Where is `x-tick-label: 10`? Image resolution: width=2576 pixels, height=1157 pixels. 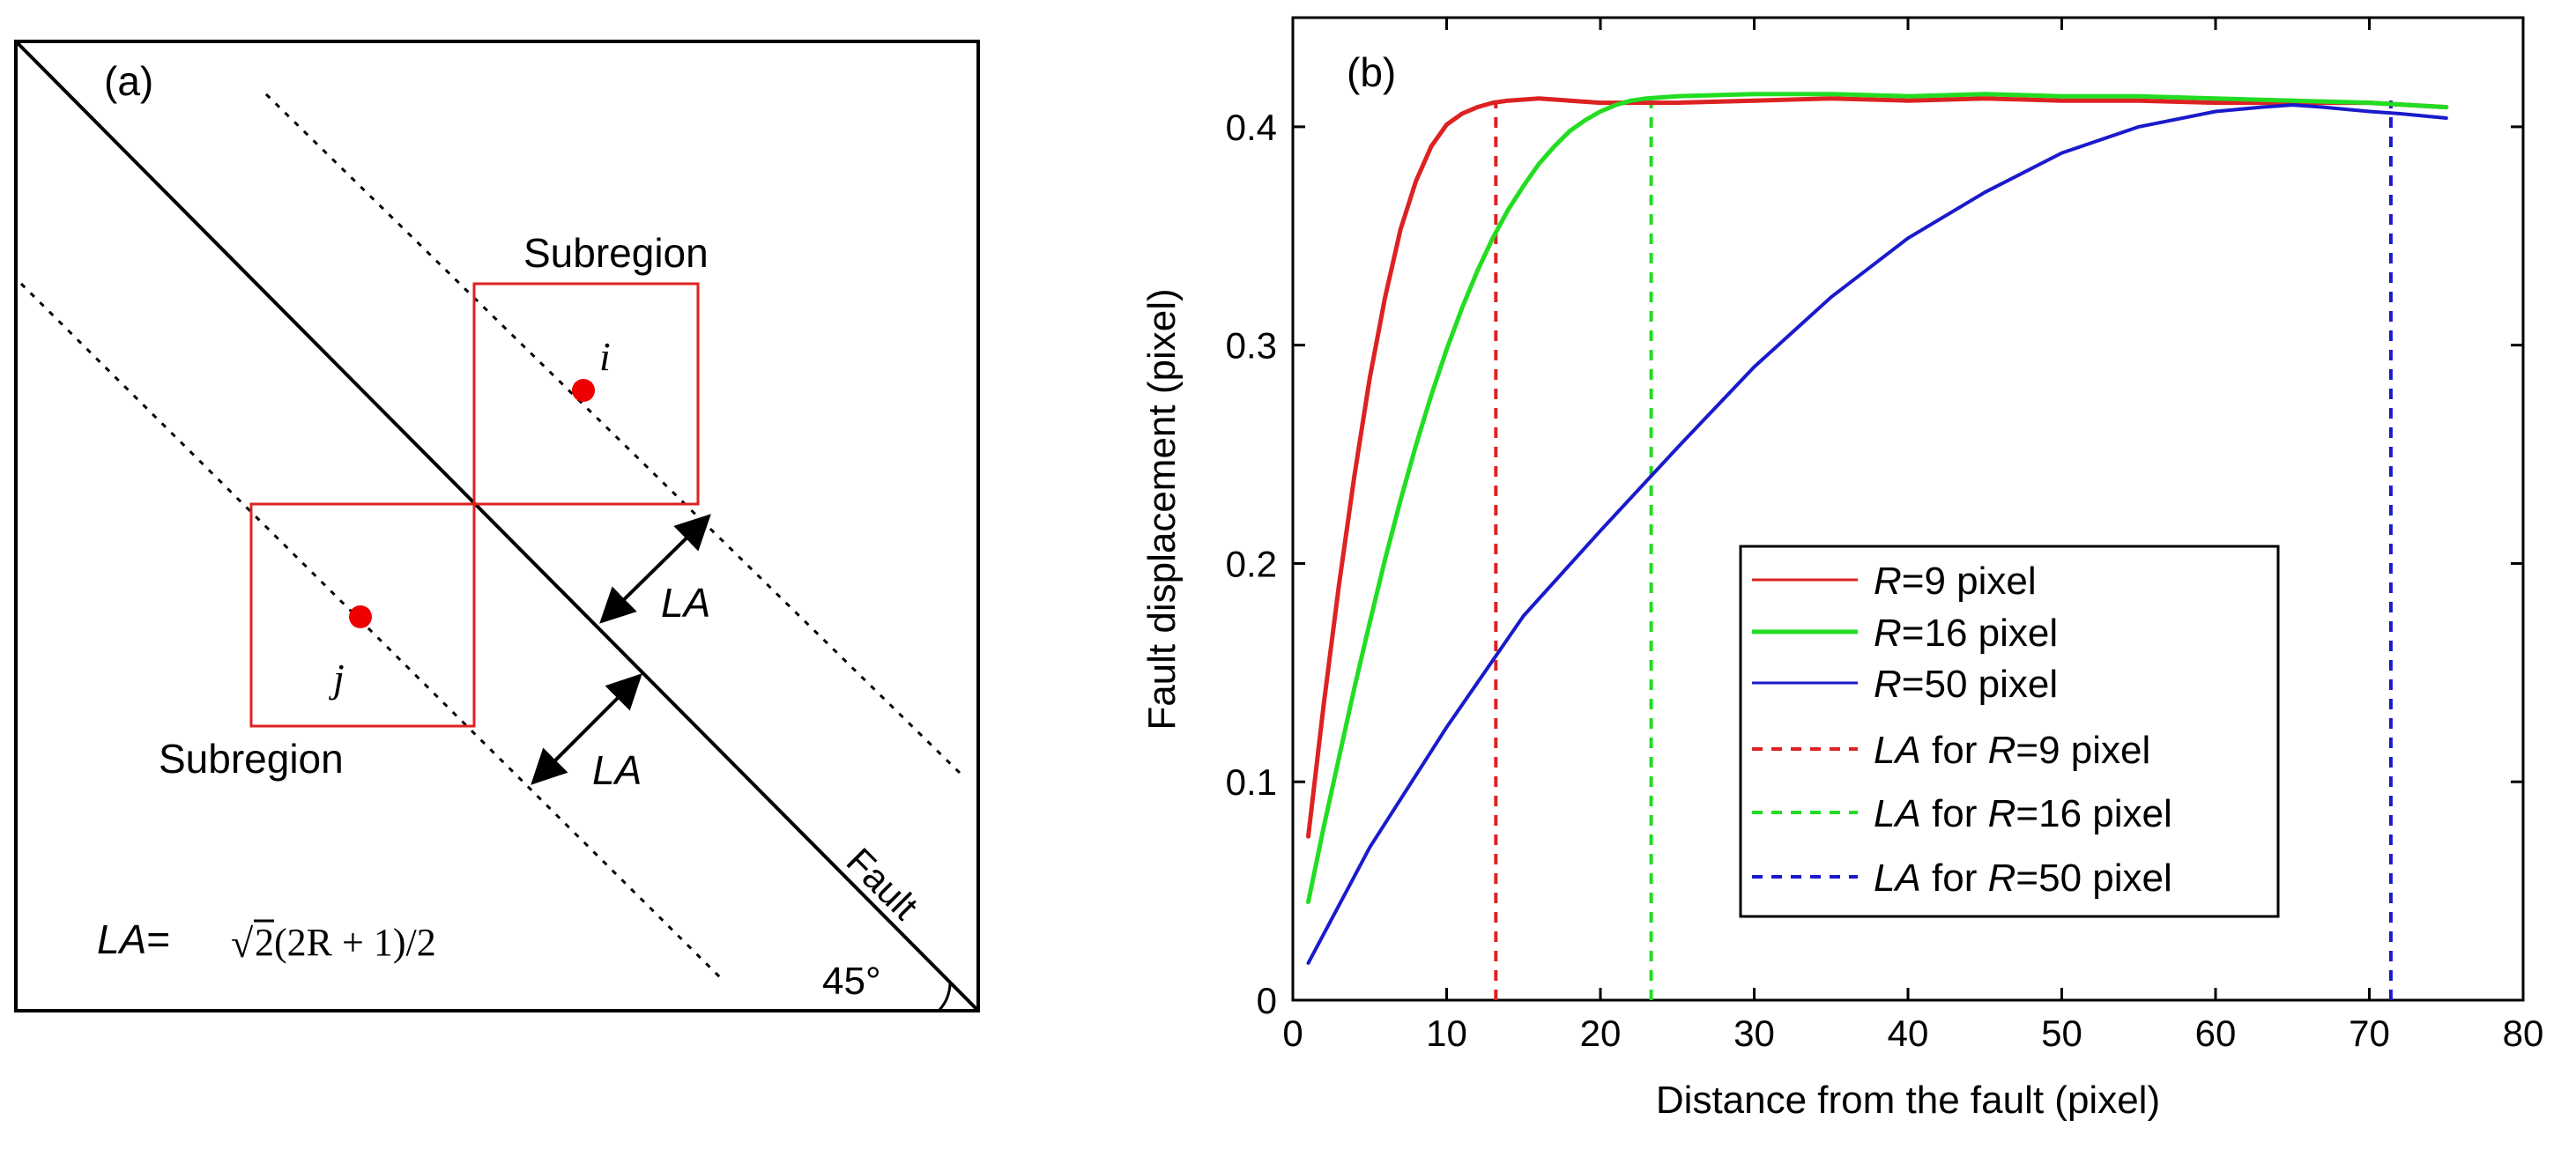
x-tick-label: 10 is located at coordinates (1446, 1033).